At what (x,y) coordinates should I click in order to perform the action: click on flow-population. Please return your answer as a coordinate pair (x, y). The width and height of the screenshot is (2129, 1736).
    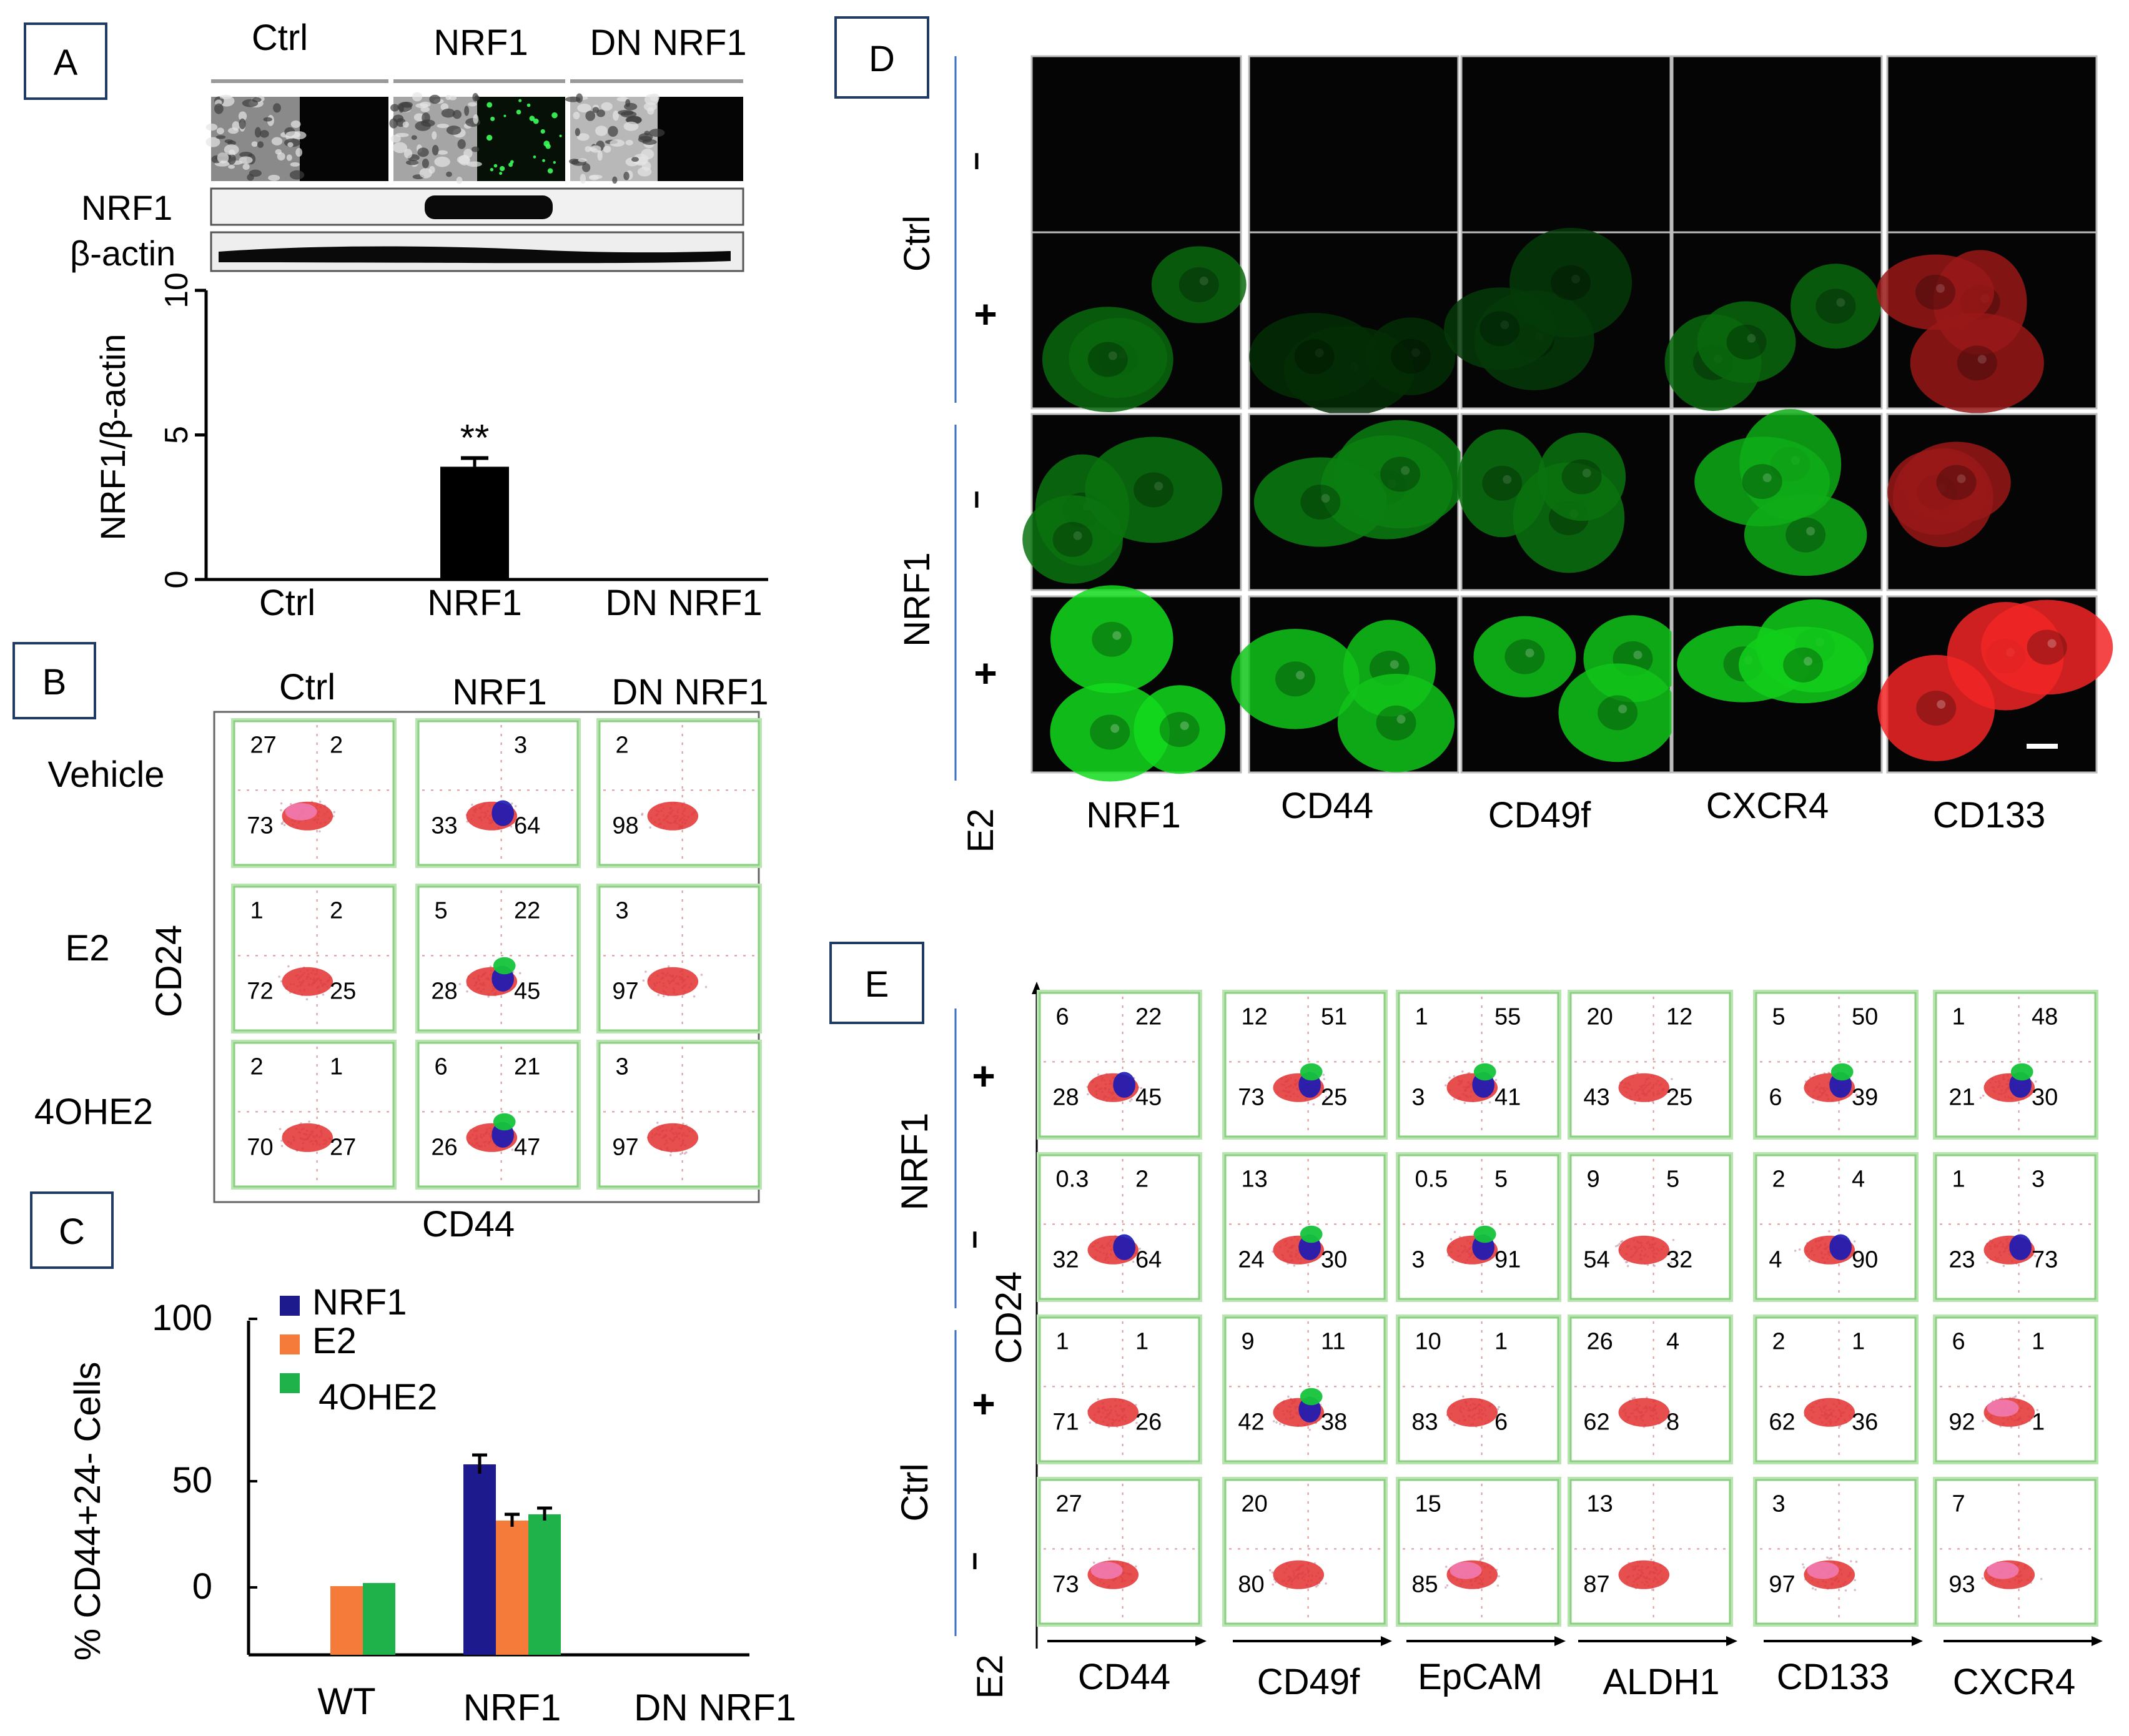
    Looking at the image, I should click on (673, 1137).